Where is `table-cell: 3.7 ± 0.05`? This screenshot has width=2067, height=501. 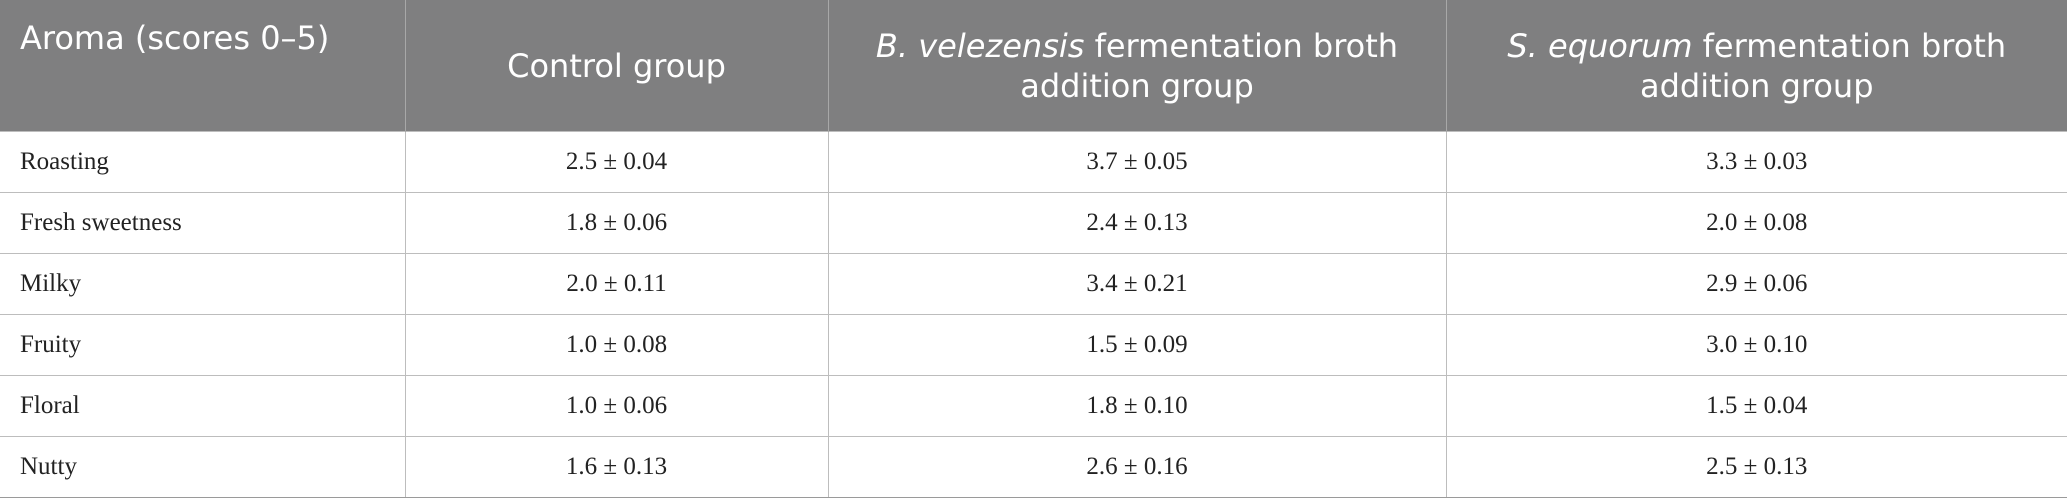 table-cell: 3.7 ± 0.05 is located at coordinates (1137, 162).